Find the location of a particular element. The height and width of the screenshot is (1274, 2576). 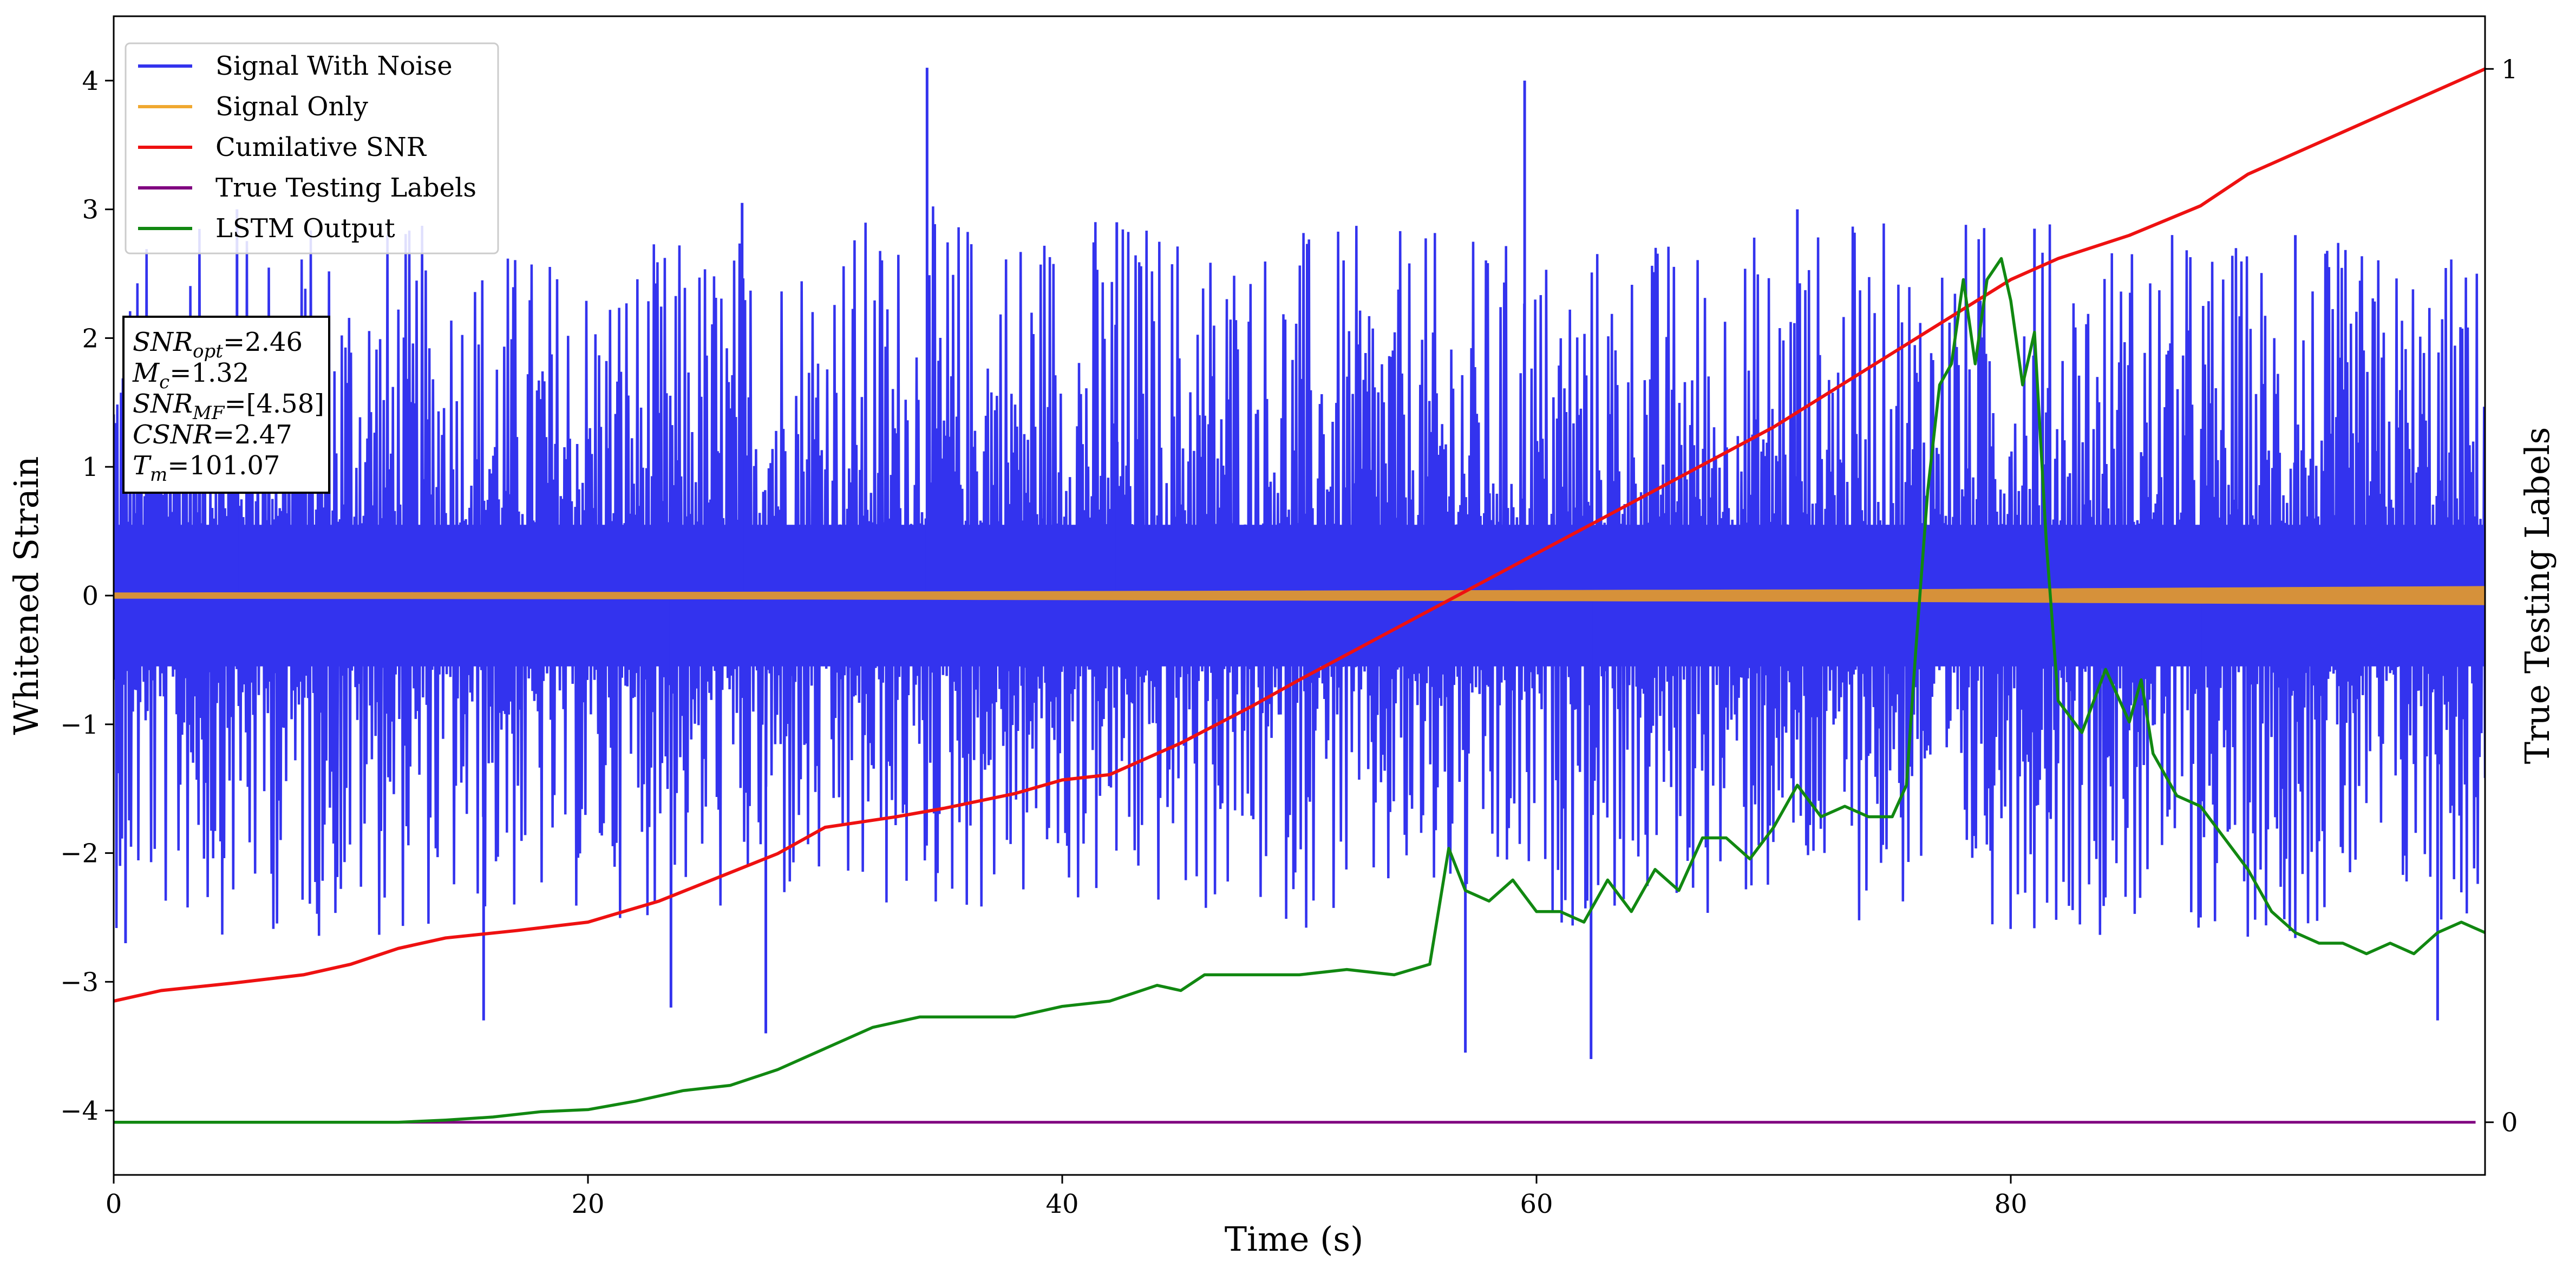

y-tick-label: 3 is located at coordinates (90, 210).